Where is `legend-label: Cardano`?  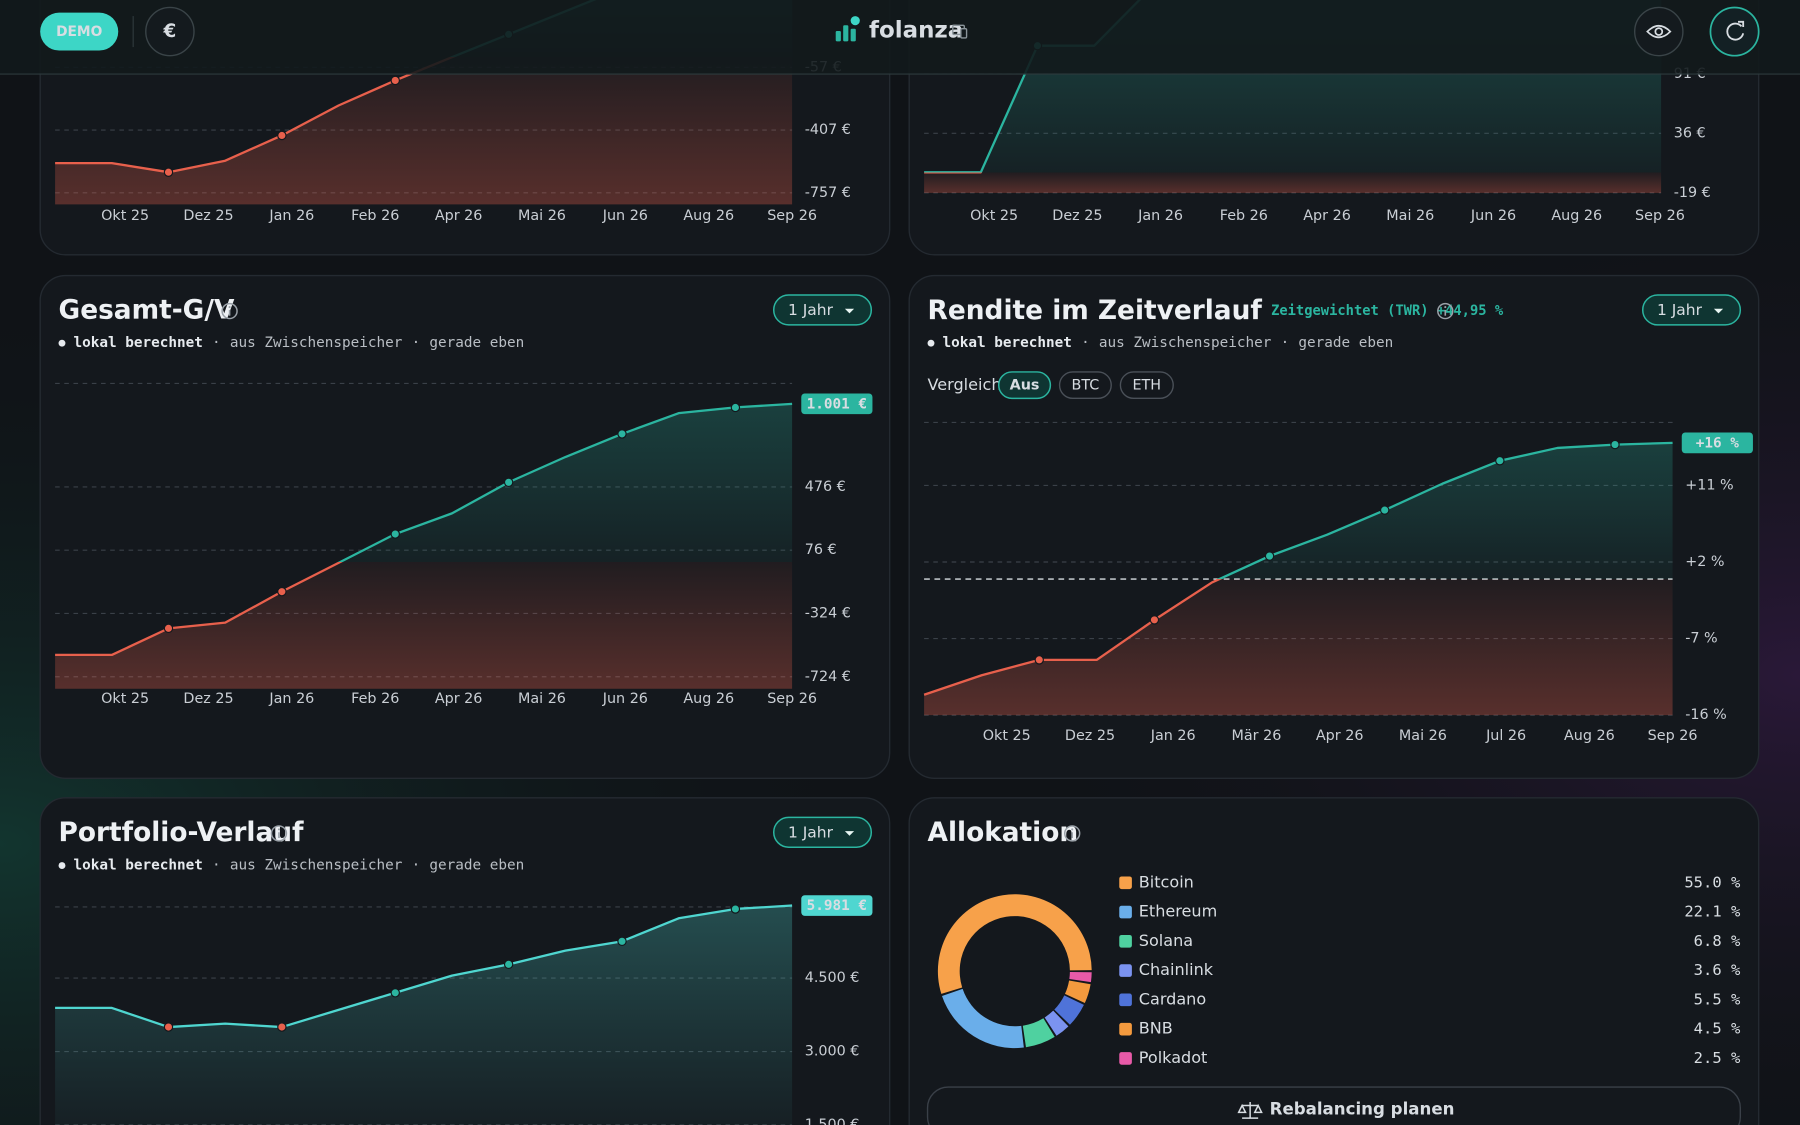 legend-label: Cardano is located at coordinates (1172, 998).